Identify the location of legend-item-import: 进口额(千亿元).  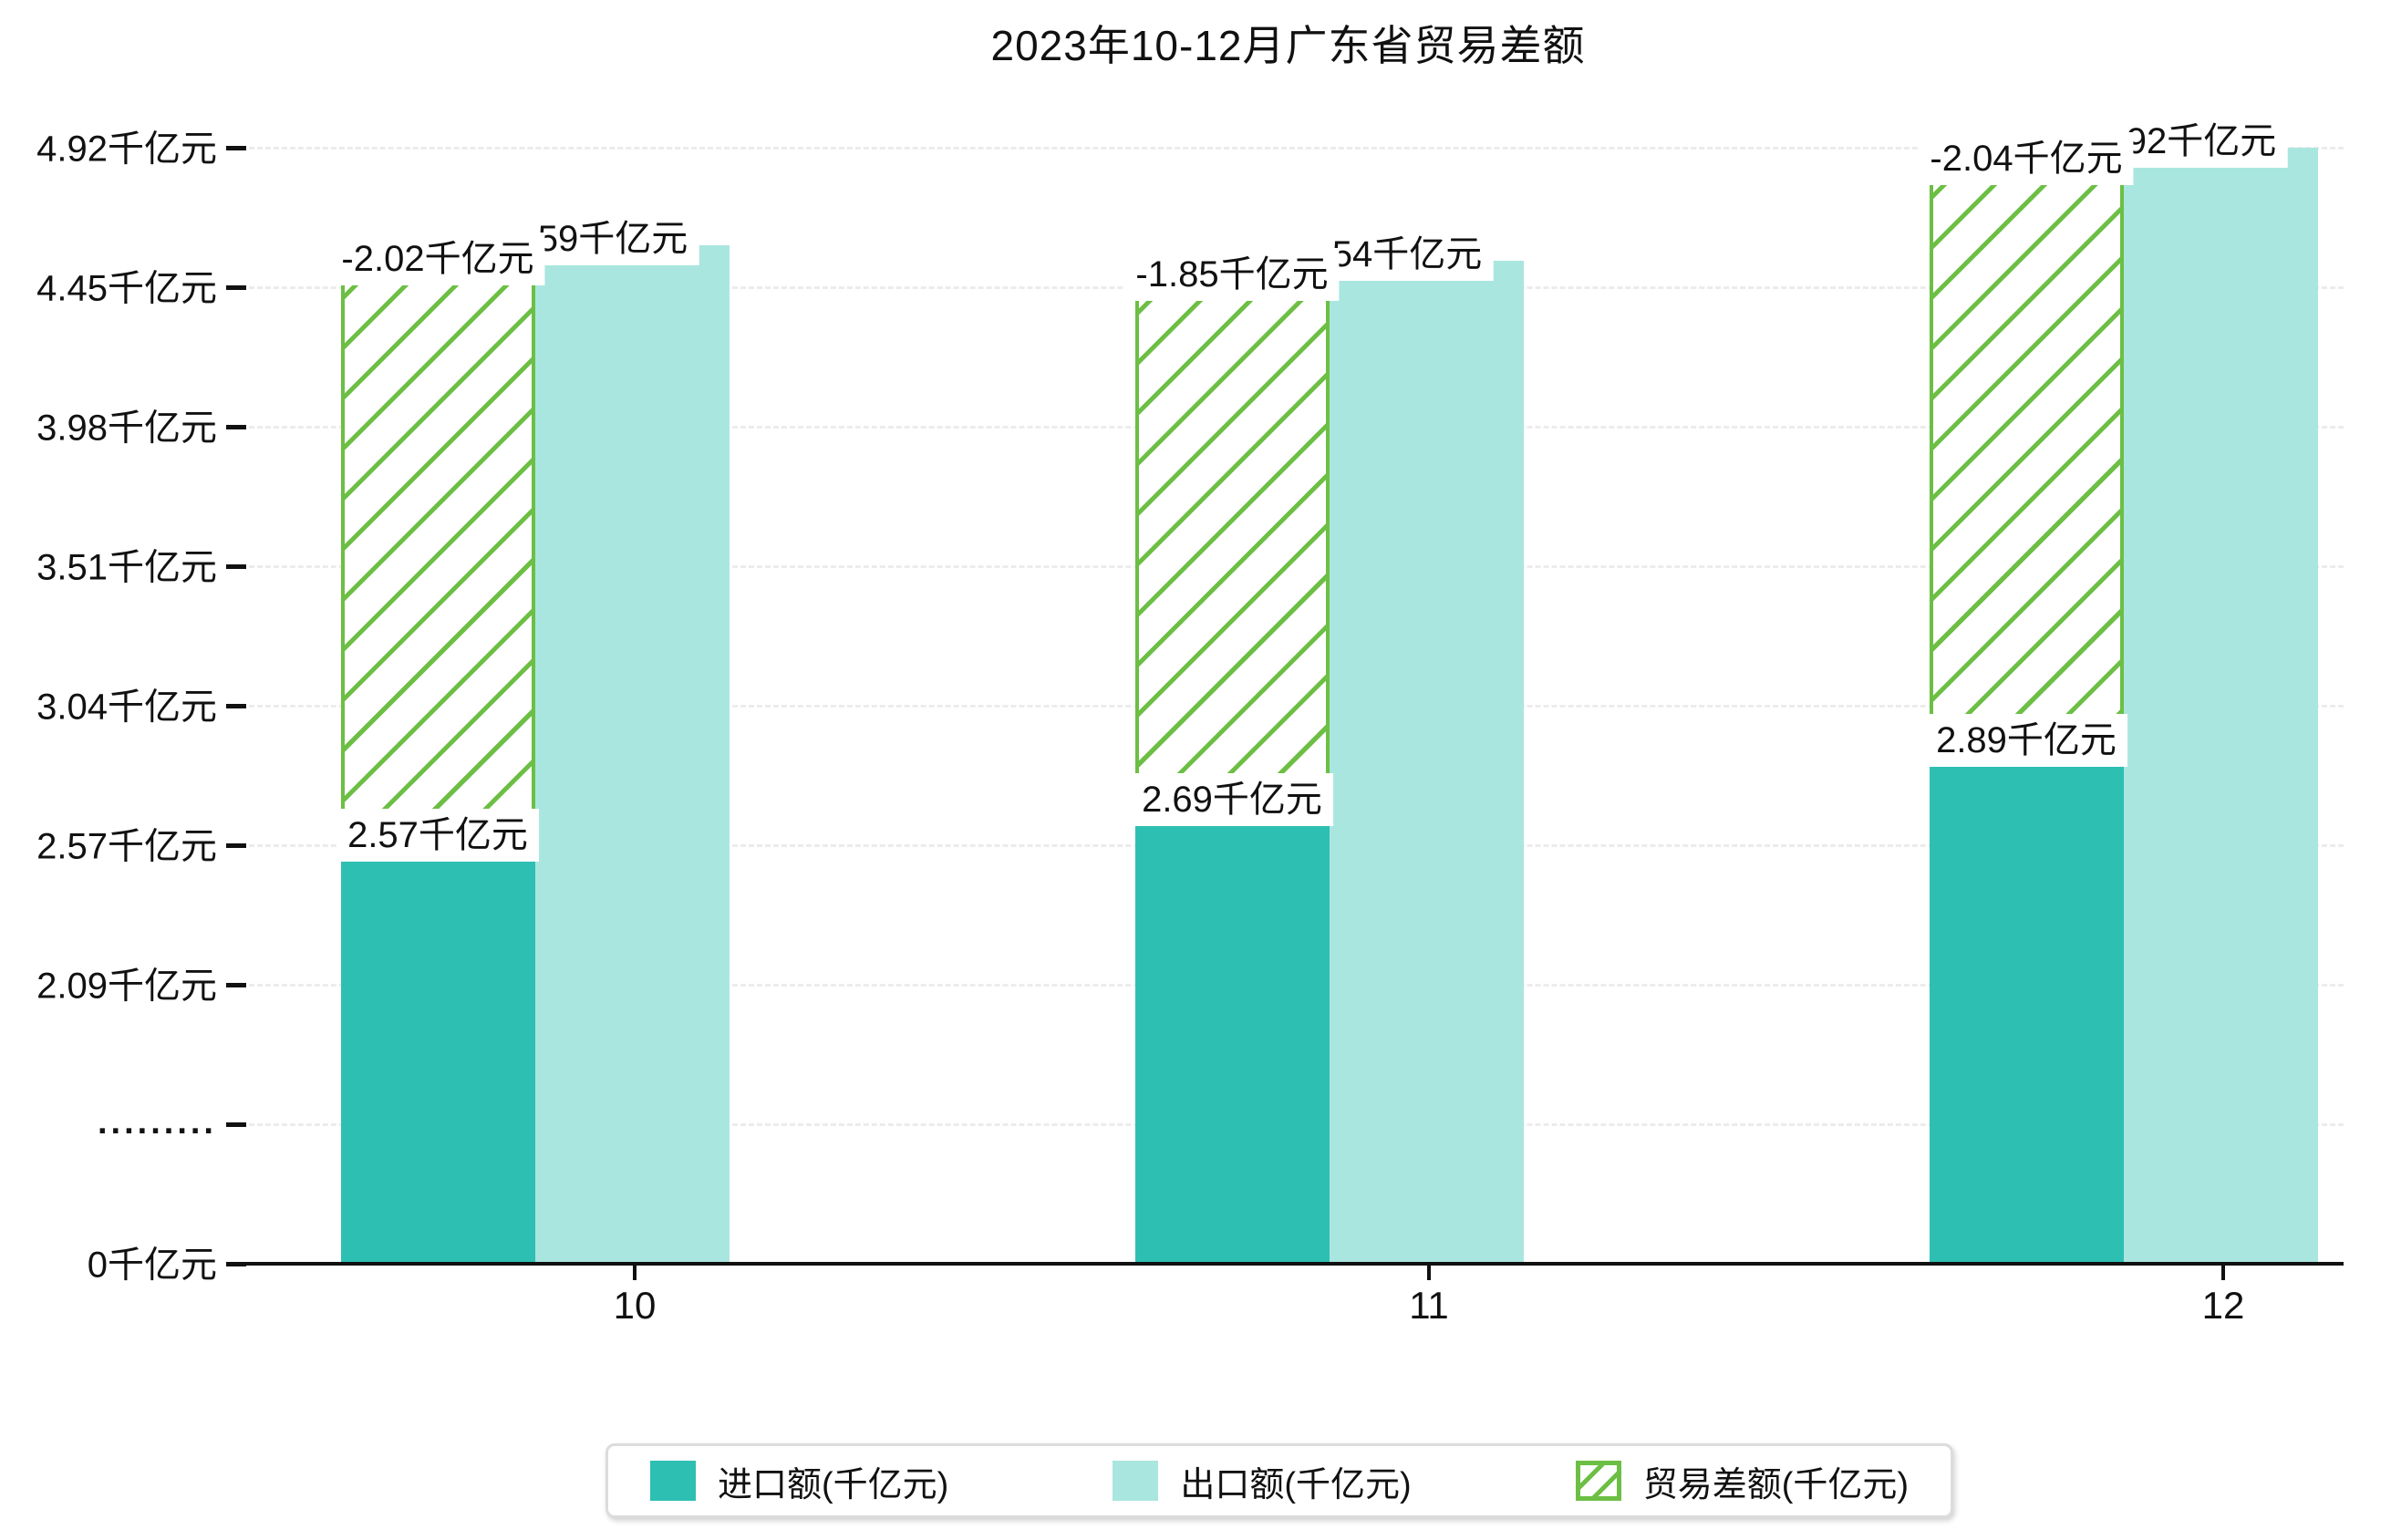
(799, 1481).